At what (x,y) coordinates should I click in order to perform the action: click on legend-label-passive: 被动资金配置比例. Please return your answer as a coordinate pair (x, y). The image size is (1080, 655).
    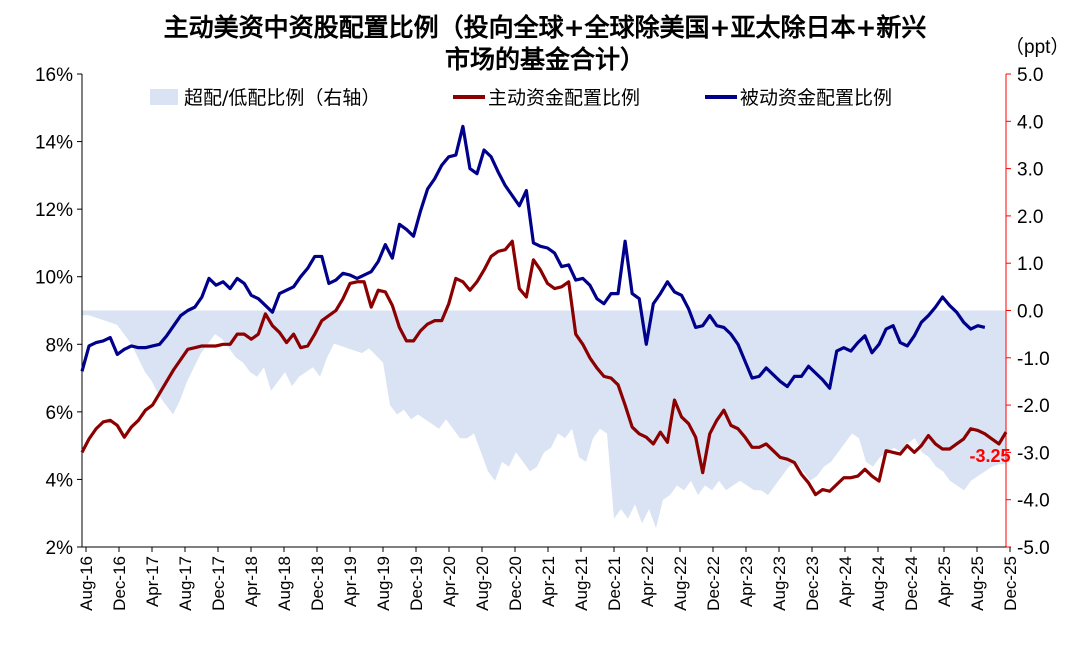
    Looking at the image, I should click on (816, 98).